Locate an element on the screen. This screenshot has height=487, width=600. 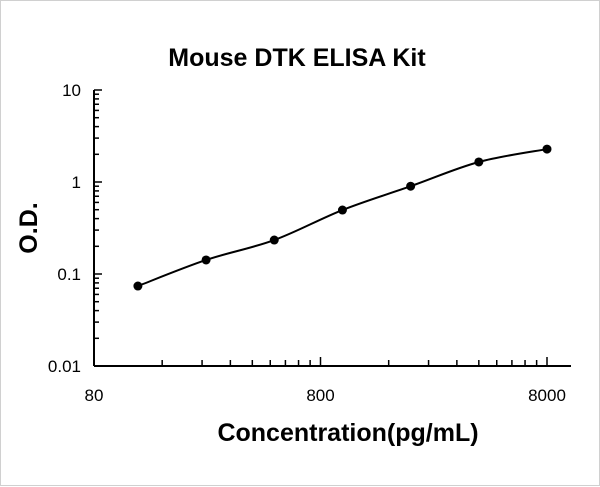
x-tick-label: 800 is located at coordinates (320, 395).